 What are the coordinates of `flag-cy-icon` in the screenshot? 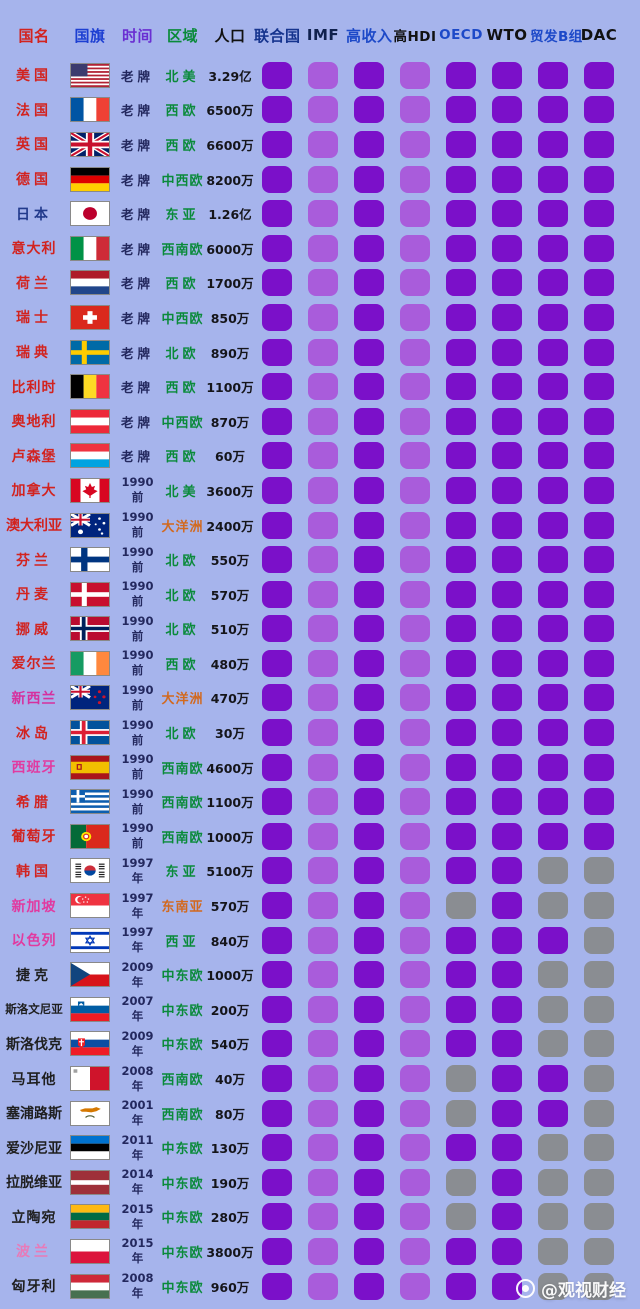 It's located at (90, 1113).